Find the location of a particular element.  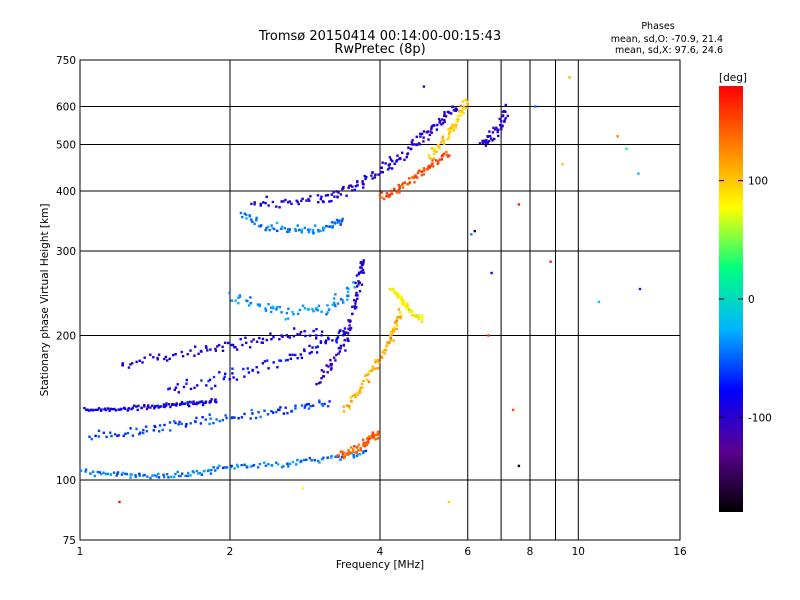

colorbar-tick-label: -100 is located at coordinates (760, 418).